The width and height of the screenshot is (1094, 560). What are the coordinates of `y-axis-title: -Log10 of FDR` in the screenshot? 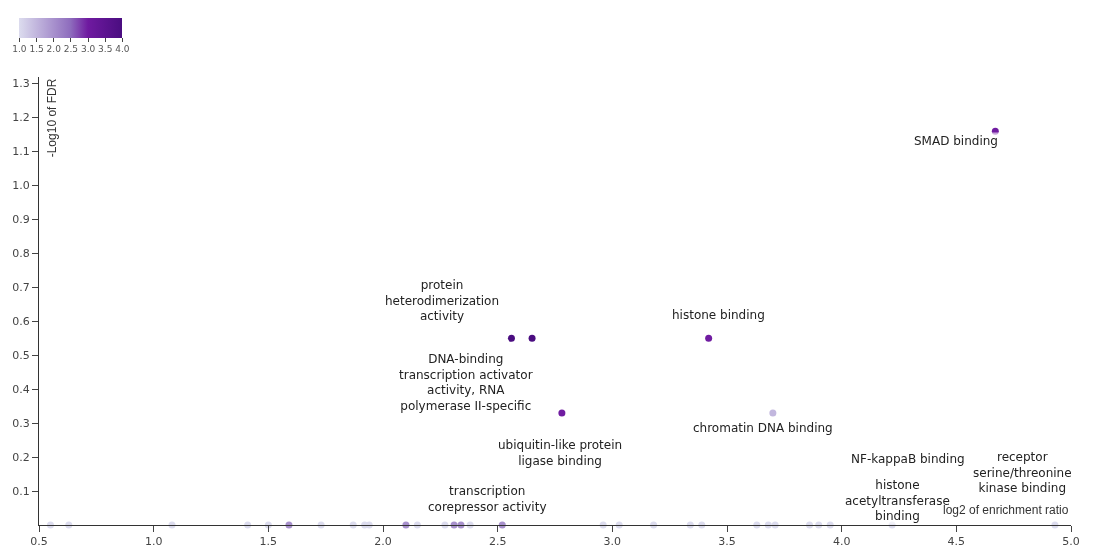 It's located at (51, 118).